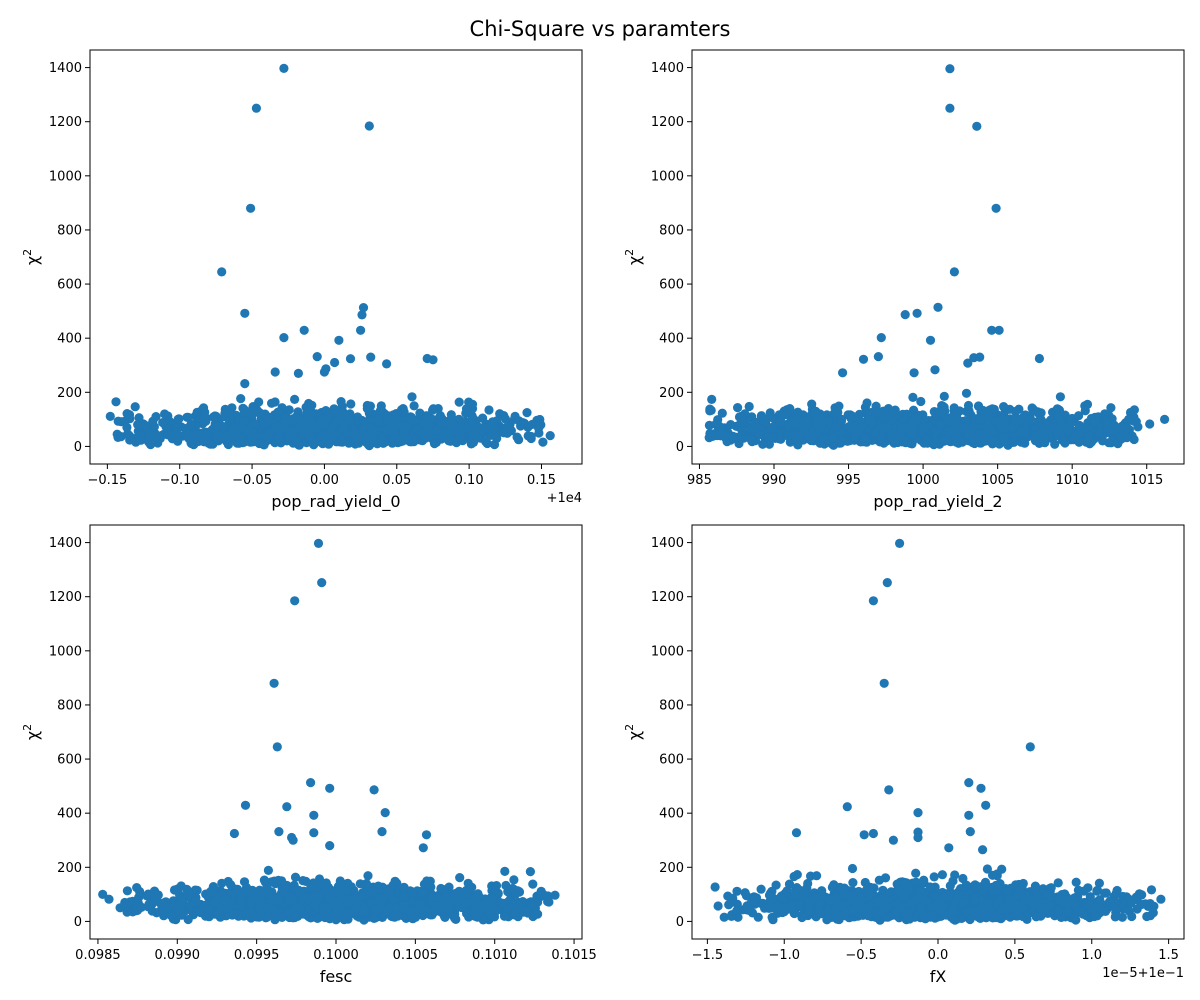 Image resolution: width=1200 pixels, height=1000 pixels. I want to click on x-tick-label: 1010, so click(1072, 480).